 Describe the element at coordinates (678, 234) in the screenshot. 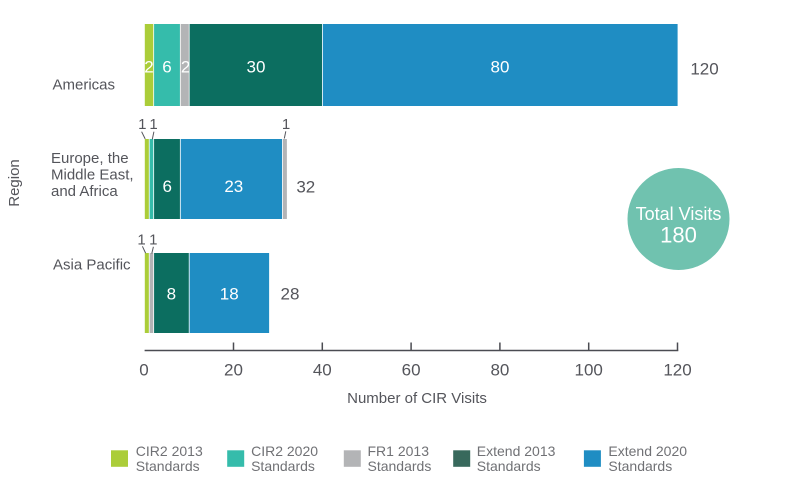

I see `svg-text: 180` at that location.